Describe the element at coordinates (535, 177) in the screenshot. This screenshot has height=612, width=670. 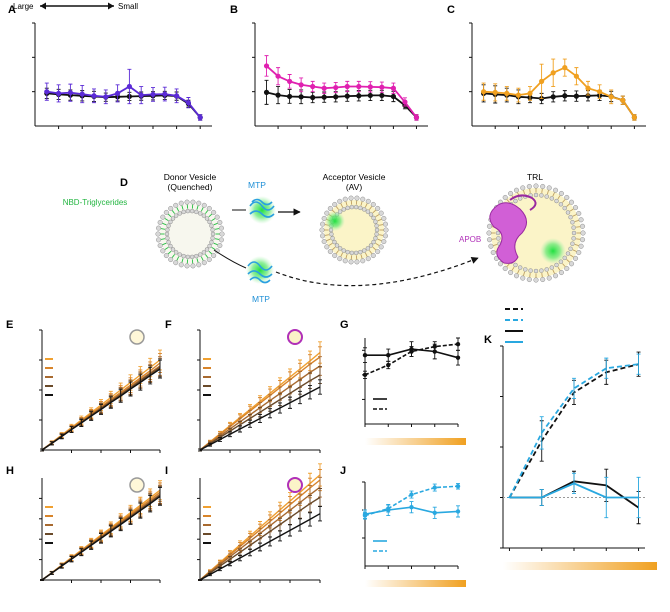
I see `trl-label: TRL` at that location.